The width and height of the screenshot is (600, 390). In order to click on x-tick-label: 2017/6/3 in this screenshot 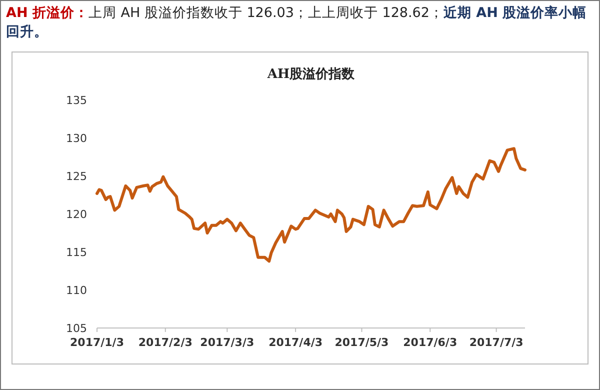, I will do `click(430, 342)`.